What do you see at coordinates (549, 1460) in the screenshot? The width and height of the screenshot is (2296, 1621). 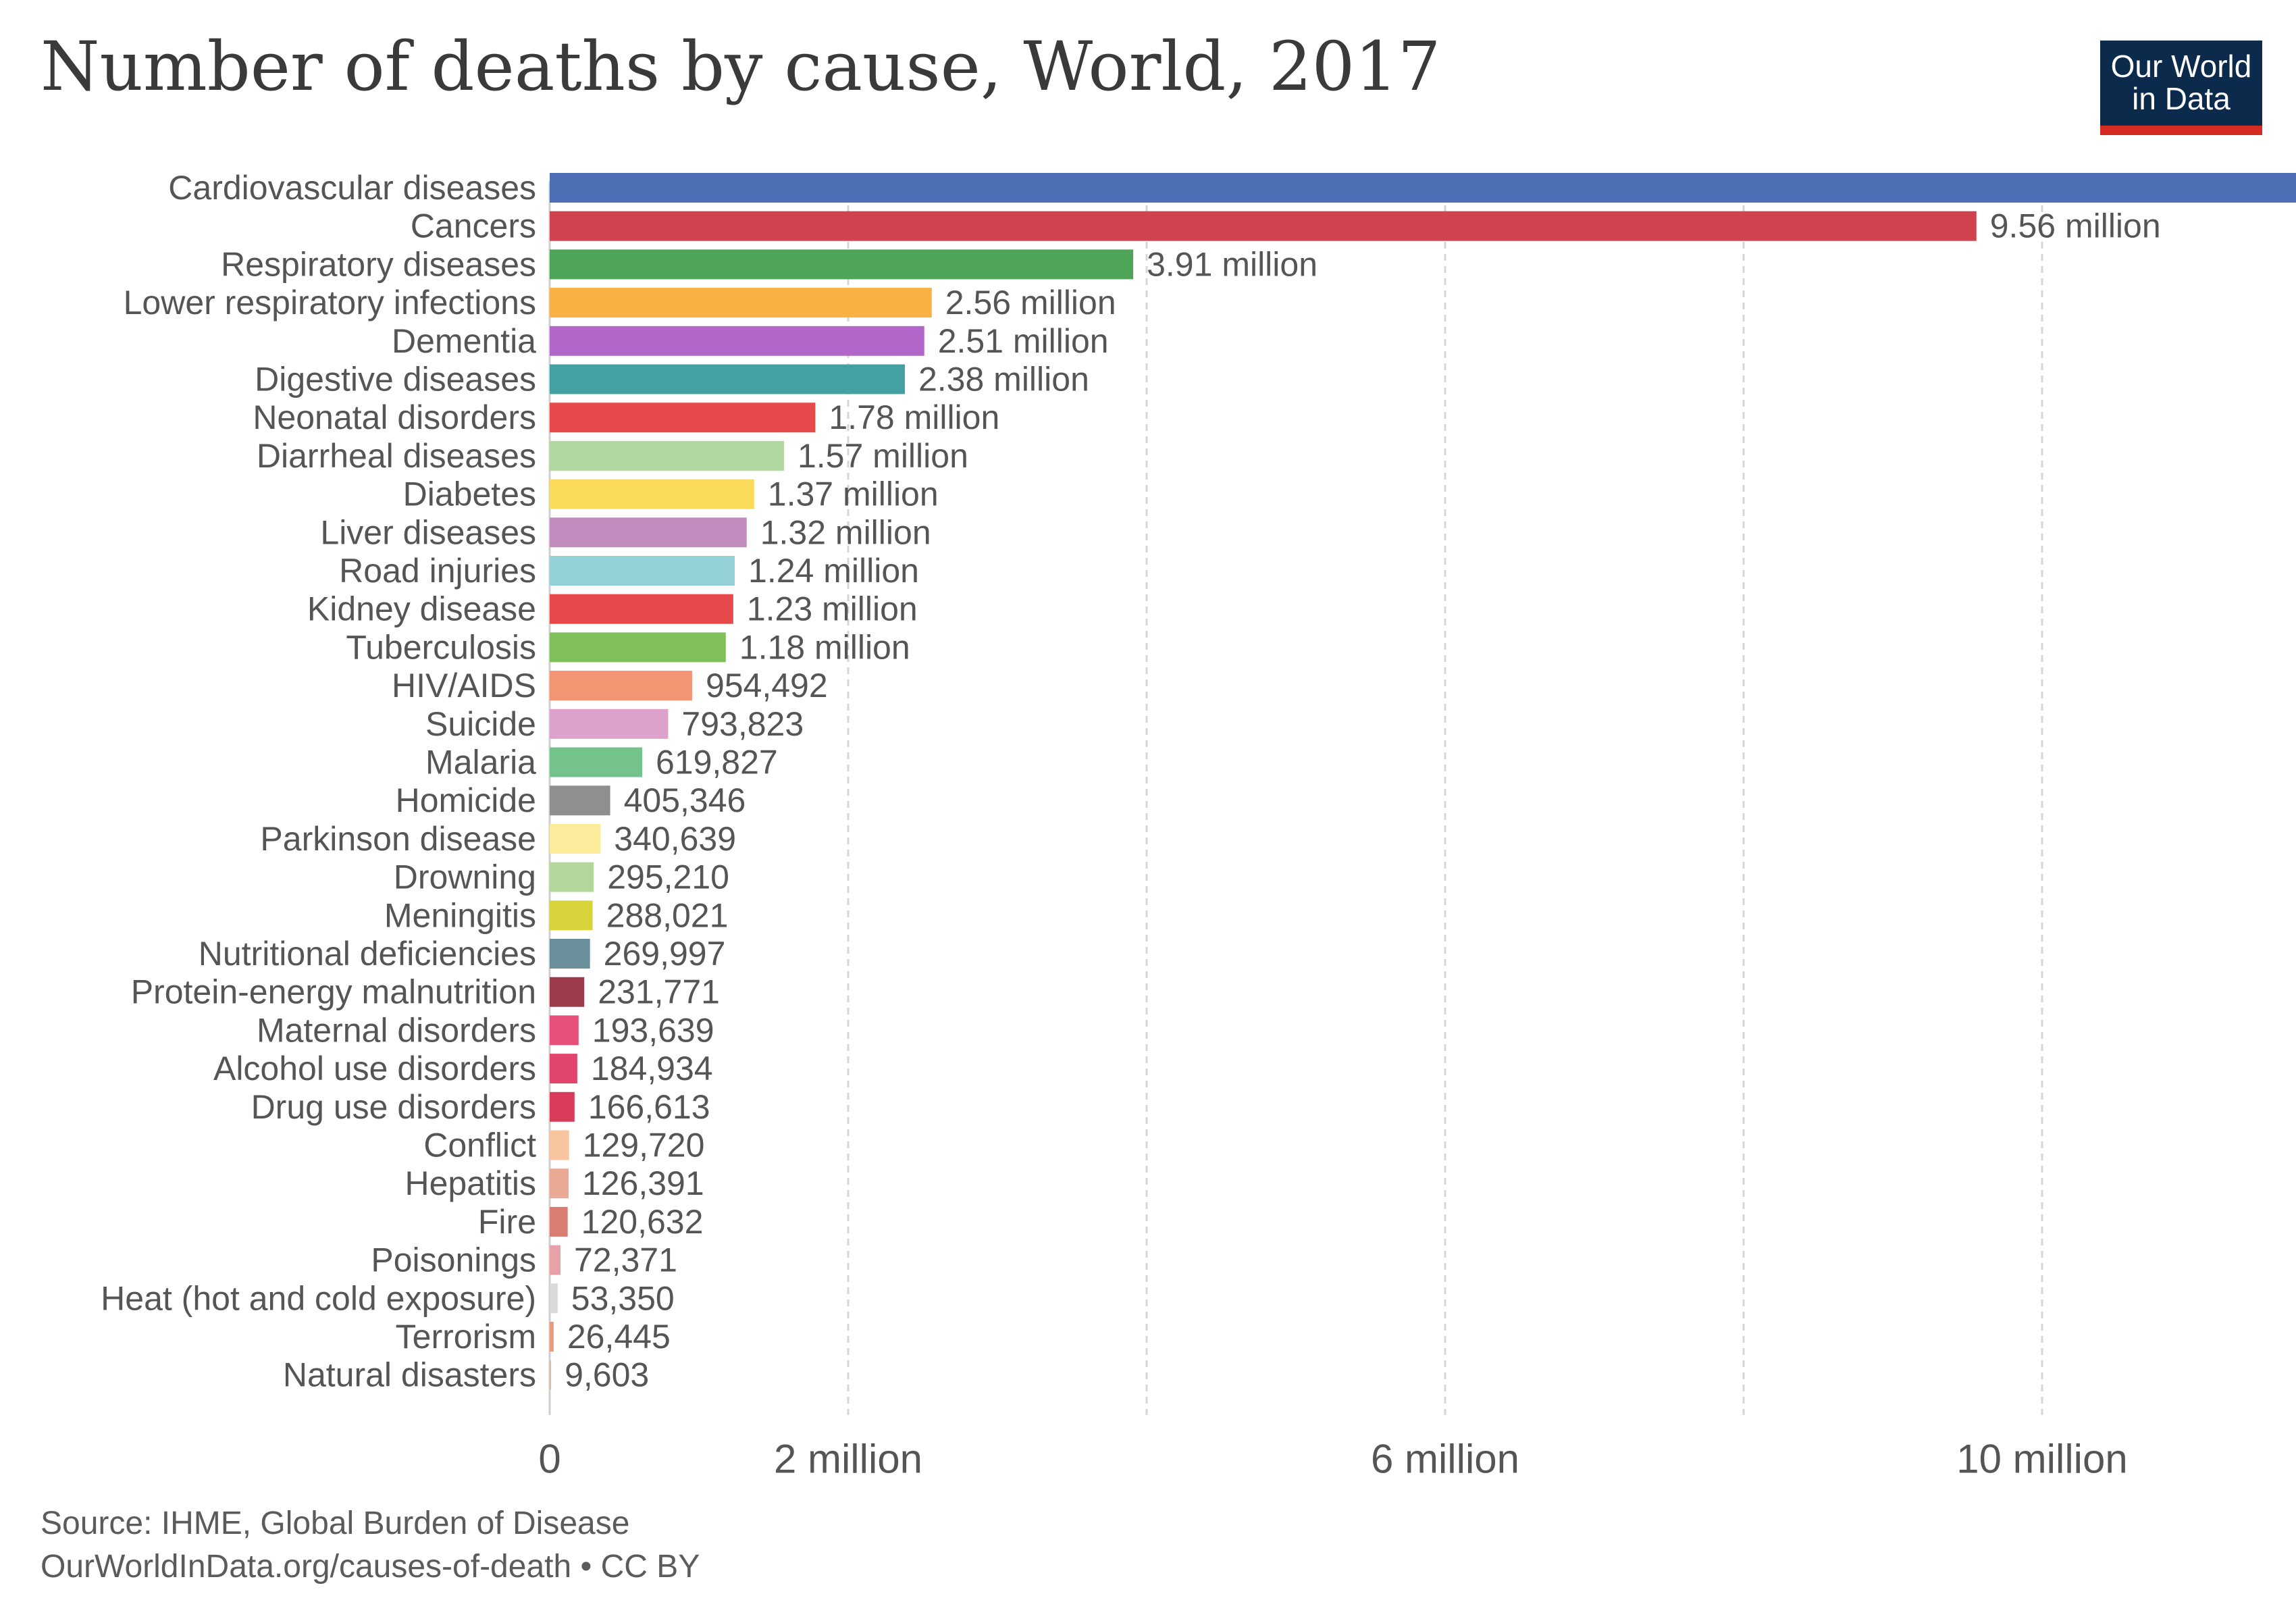 I see `x-tick-label-0: 0` at bounding box center [549, 1460].